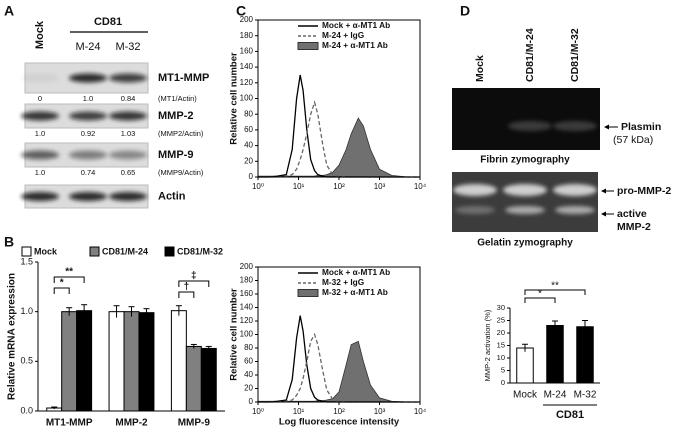  Describe the element at coordinates (247, 66) in the screenshot. I see `y-tick-label: 140` at that location.